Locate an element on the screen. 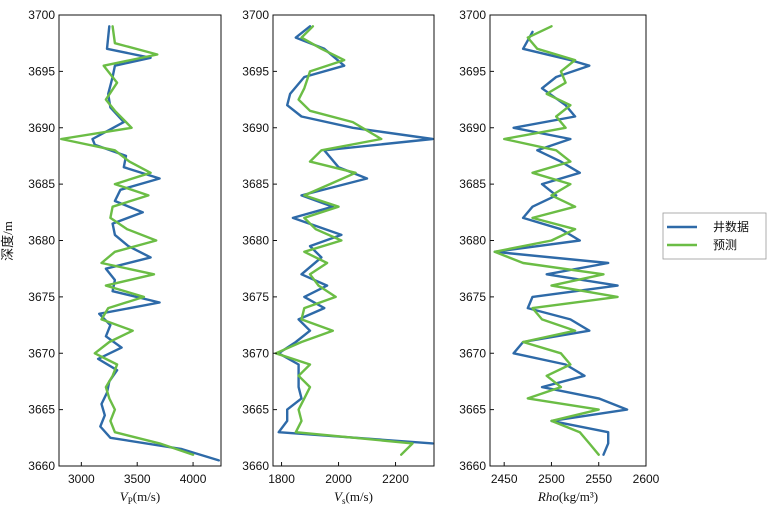  x-axis-label-sub: s is located at coordinates (344, 501).